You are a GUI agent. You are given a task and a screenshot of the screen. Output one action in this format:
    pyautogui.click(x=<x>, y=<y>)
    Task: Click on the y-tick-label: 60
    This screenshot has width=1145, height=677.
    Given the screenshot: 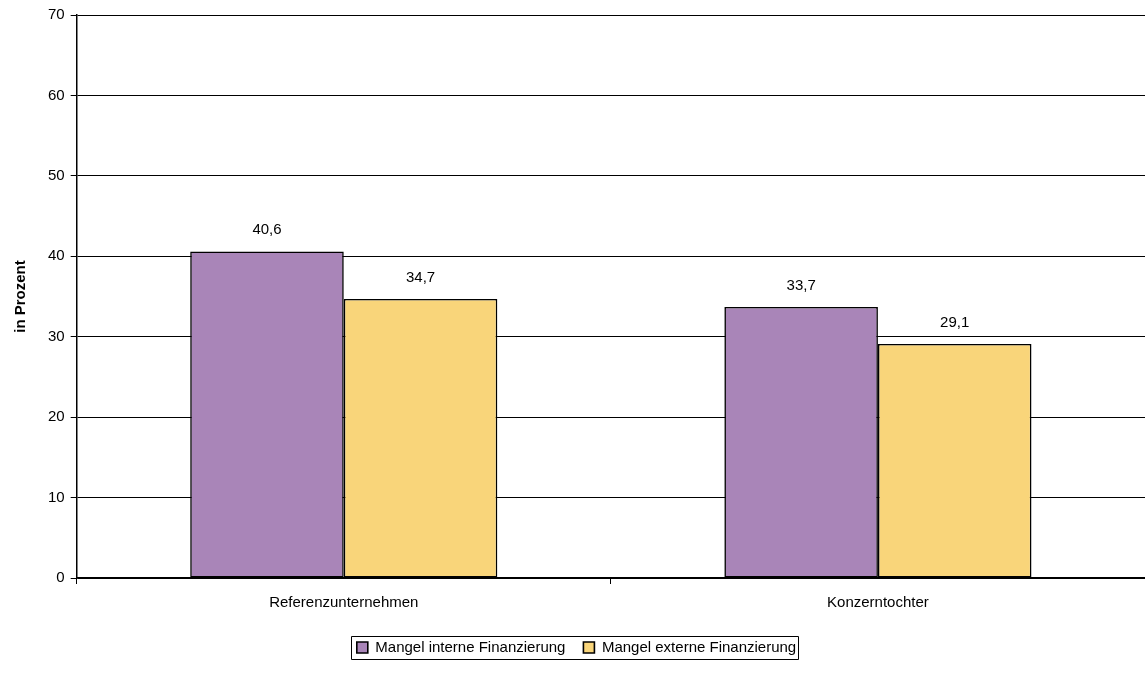 What is the action you would take?
    pyautogui.click(x=56, y=94)
    